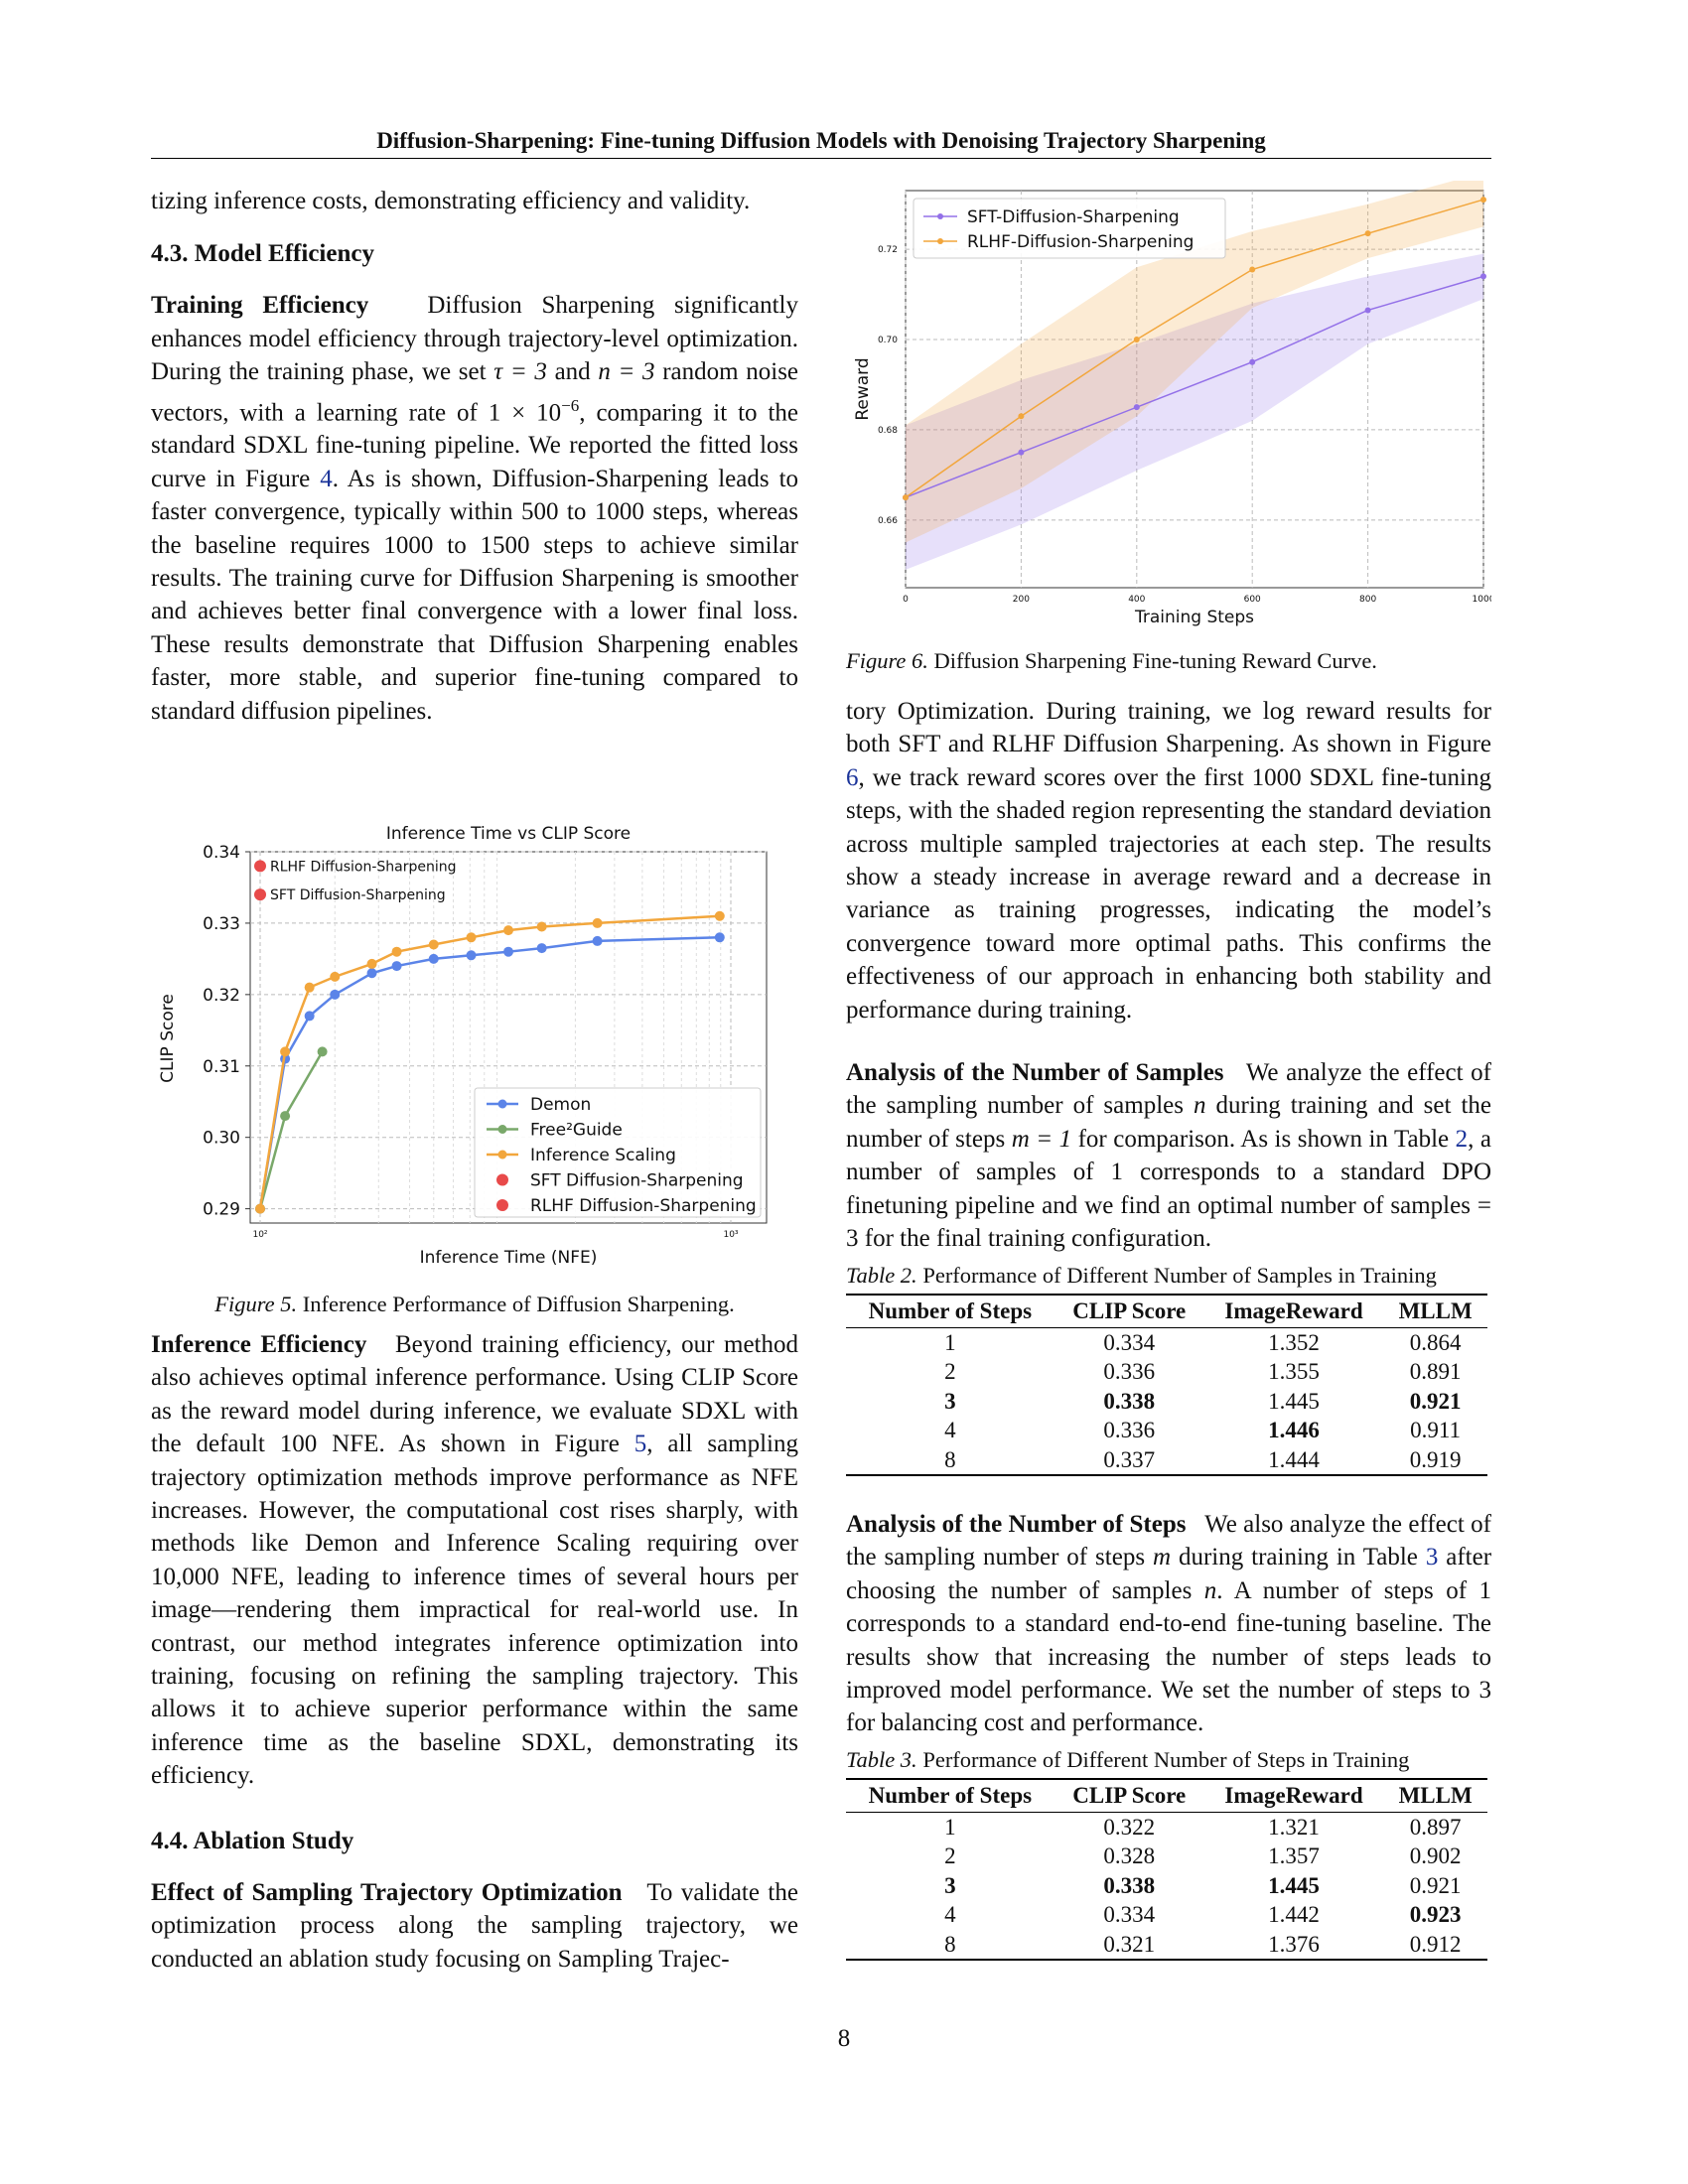 The image size is (1688, 2184). What do you see at coordinates (1041, 1139) in the screenshot?
I see `math-m: m = 1` at bounding box center [1041, 1139].